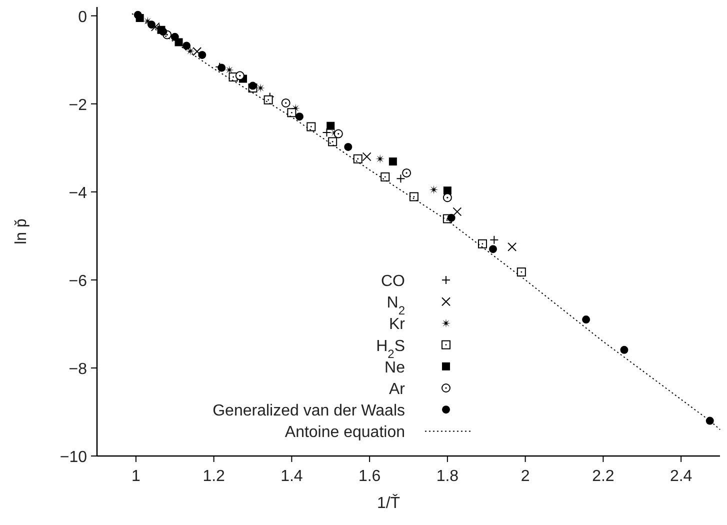  I want to click on legend-label: Antoine equation, so click(344, 433).